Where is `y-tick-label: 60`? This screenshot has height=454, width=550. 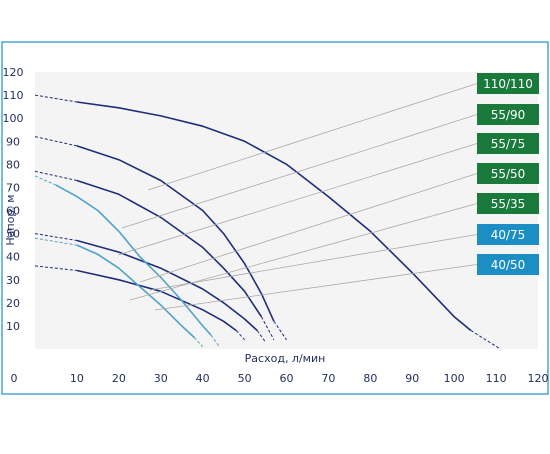
y-tick-label: 60 is located at coordinates (13, 211).